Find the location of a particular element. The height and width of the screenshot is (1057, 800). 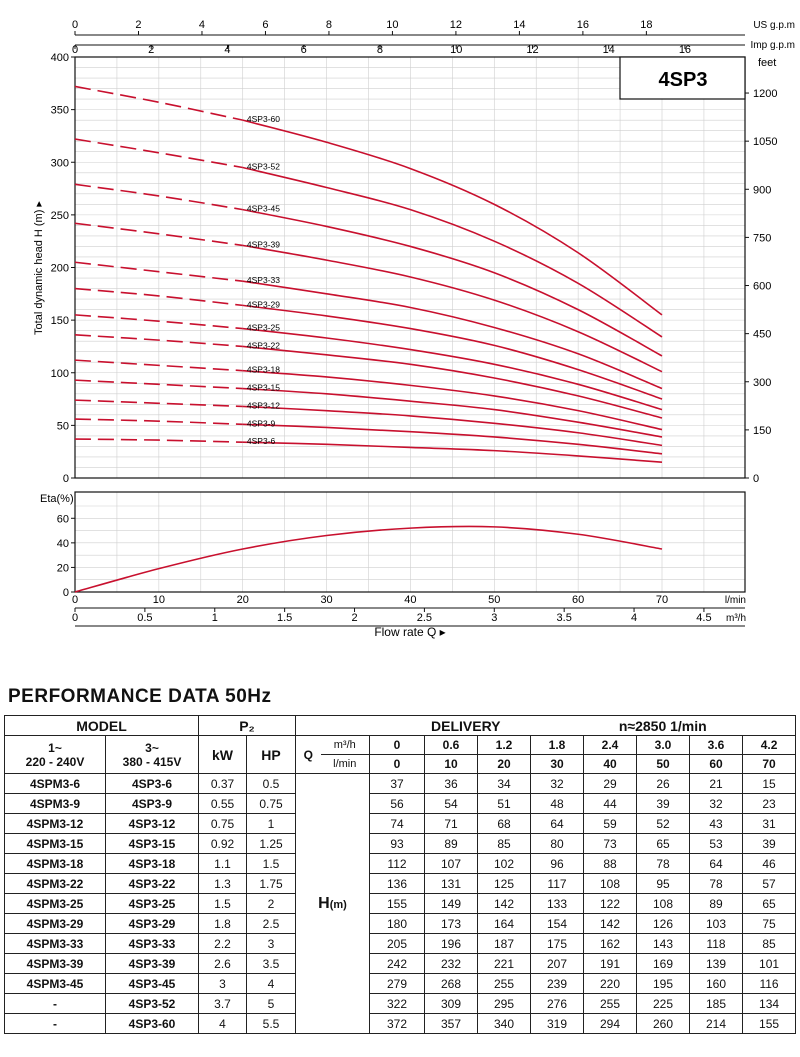

us-gpm-unit: US g.p.m is located at coordinates (774, 25).